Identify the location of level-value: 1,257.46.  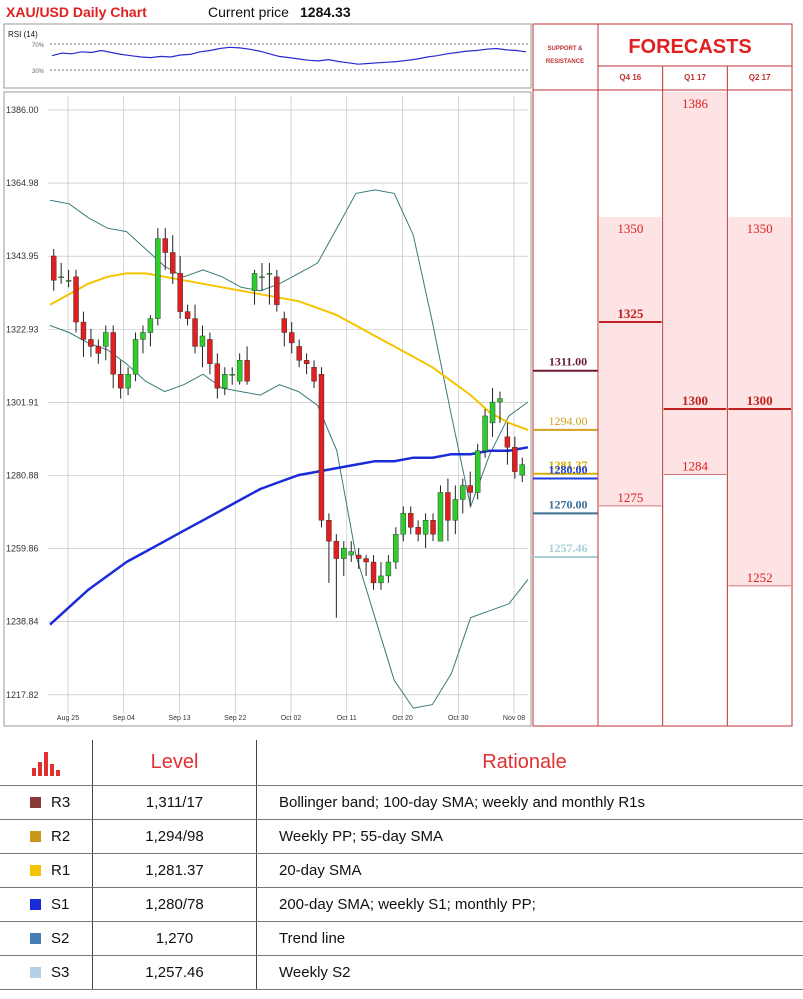
(174, 972).